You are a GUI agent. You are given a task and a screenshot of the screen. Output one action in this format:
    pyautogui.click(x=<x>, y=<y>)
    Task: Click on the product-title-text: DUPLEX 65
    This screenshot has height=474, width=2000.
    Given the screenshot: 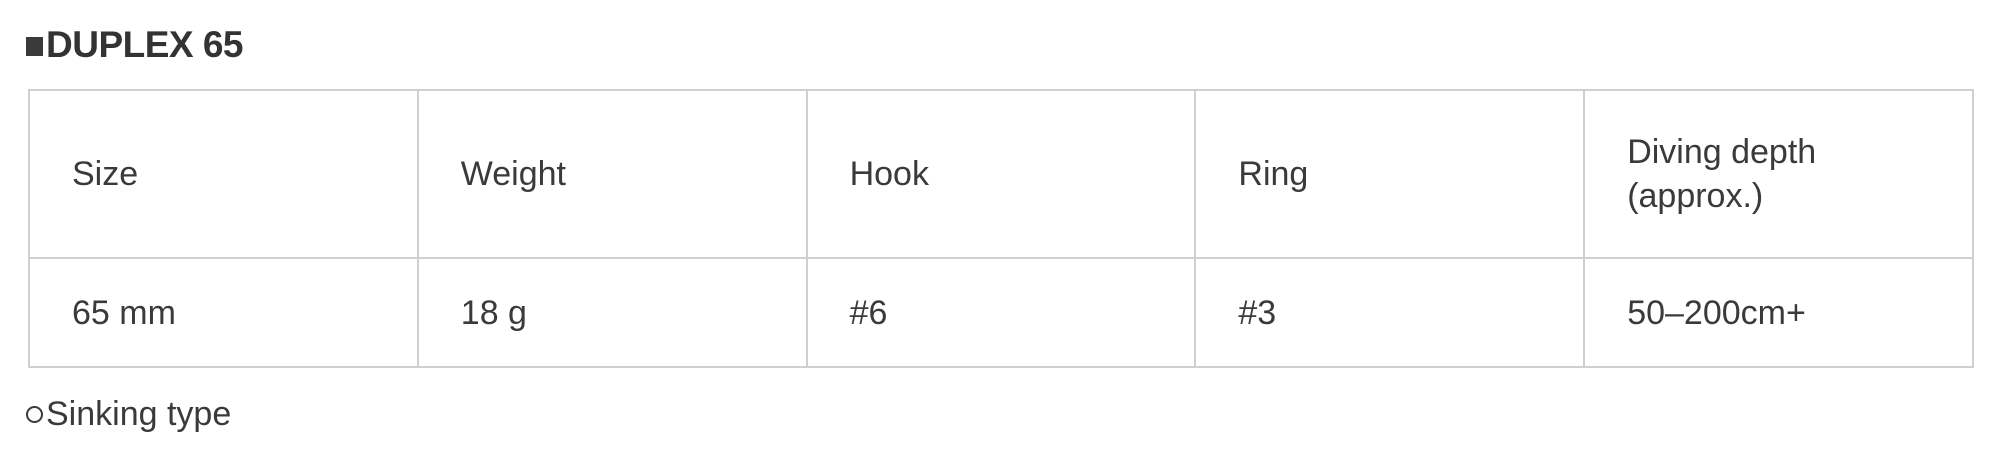 What is the action you would take?
    pyautogui.click(x=145, y=44)
    